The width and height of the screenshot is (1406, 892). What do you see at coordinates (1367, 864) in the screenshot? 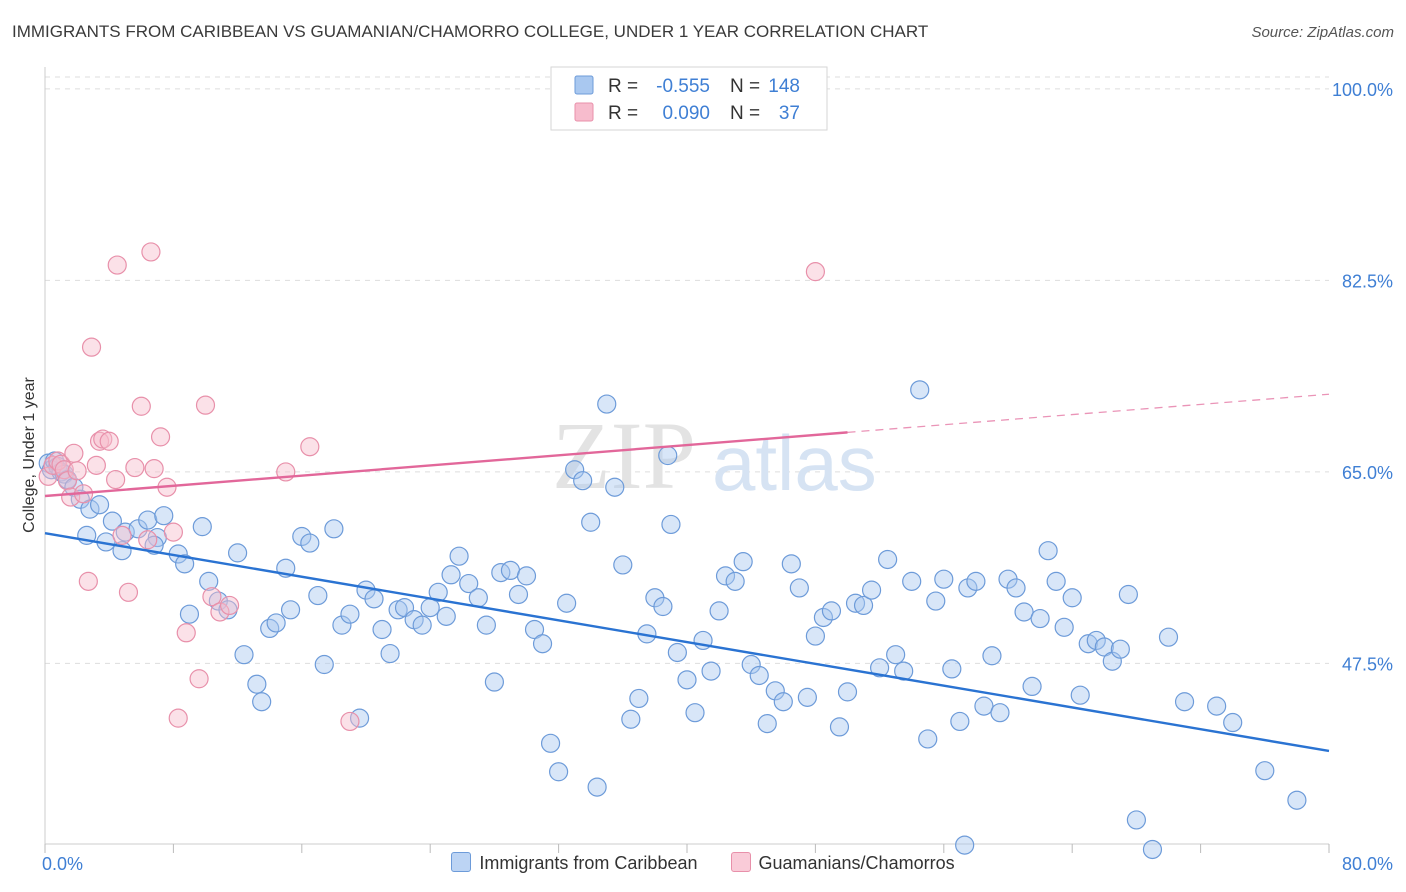
I see `x-tick-label-max: 80.0%` at bounding box center [1367, 864].